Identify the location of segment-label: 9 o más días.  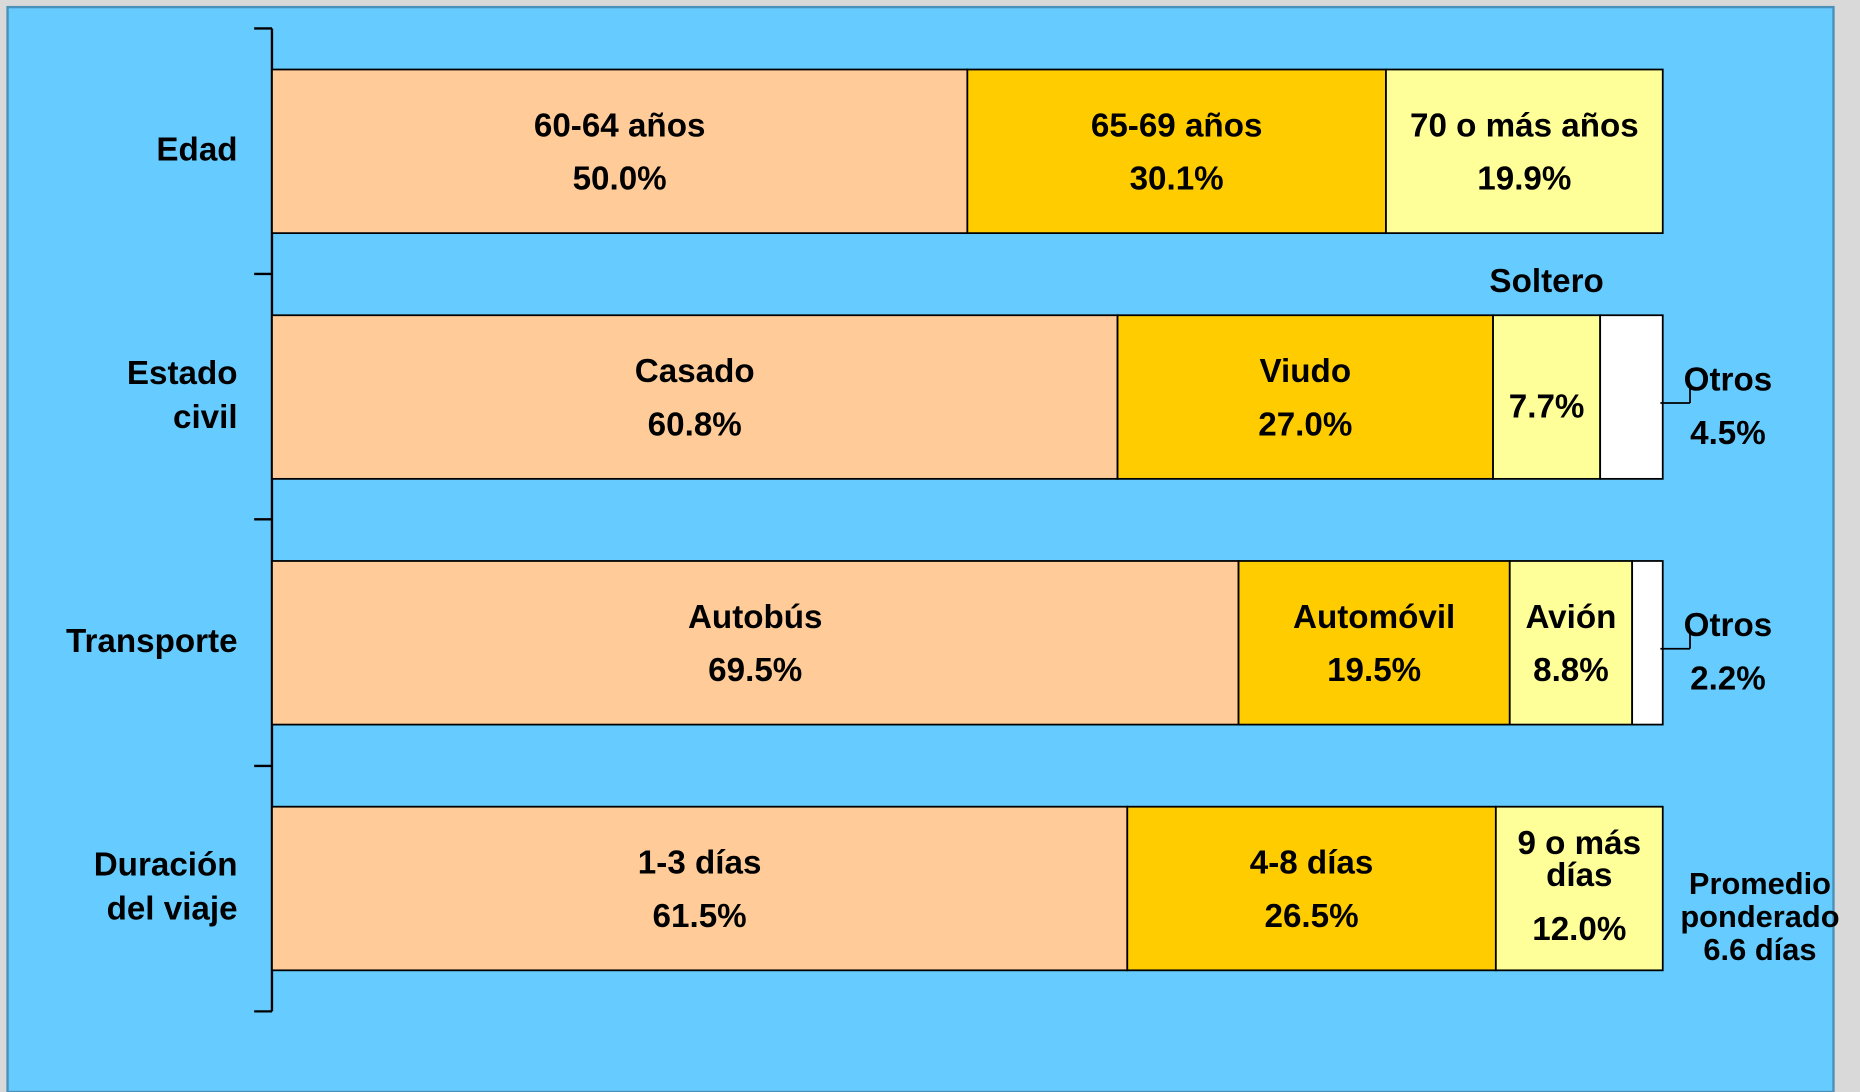
(1579, 859).